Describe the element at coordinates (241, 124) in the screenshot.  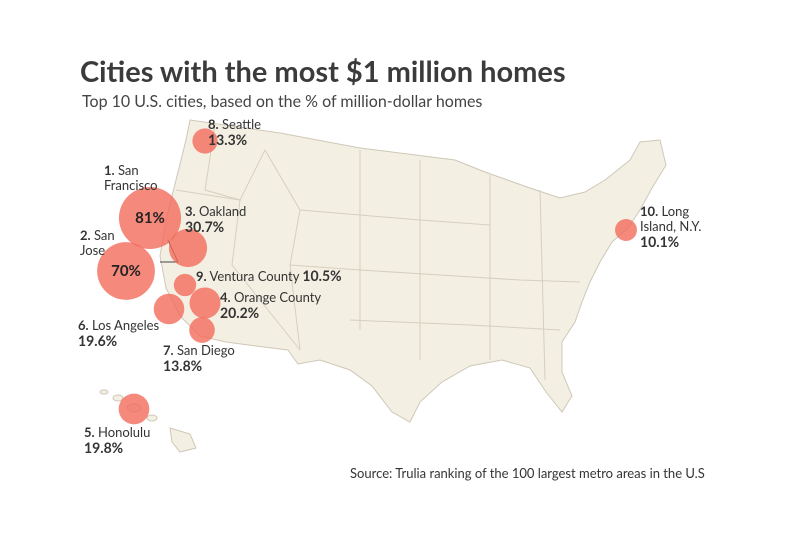
I see `city-name: Seattle` at that location.